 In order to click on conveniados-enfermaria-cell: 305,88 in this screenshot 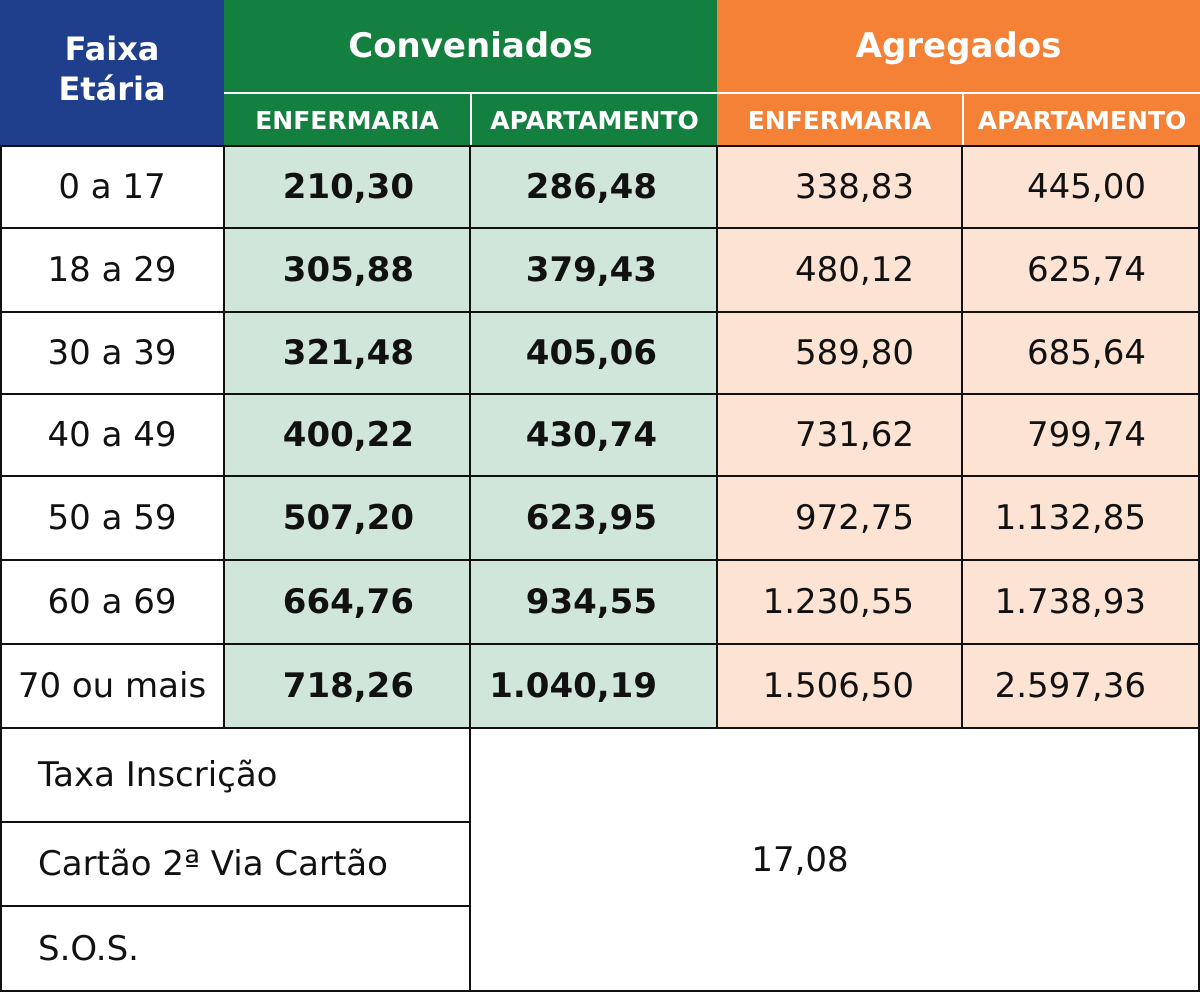, I will do `click(347, 270)`.